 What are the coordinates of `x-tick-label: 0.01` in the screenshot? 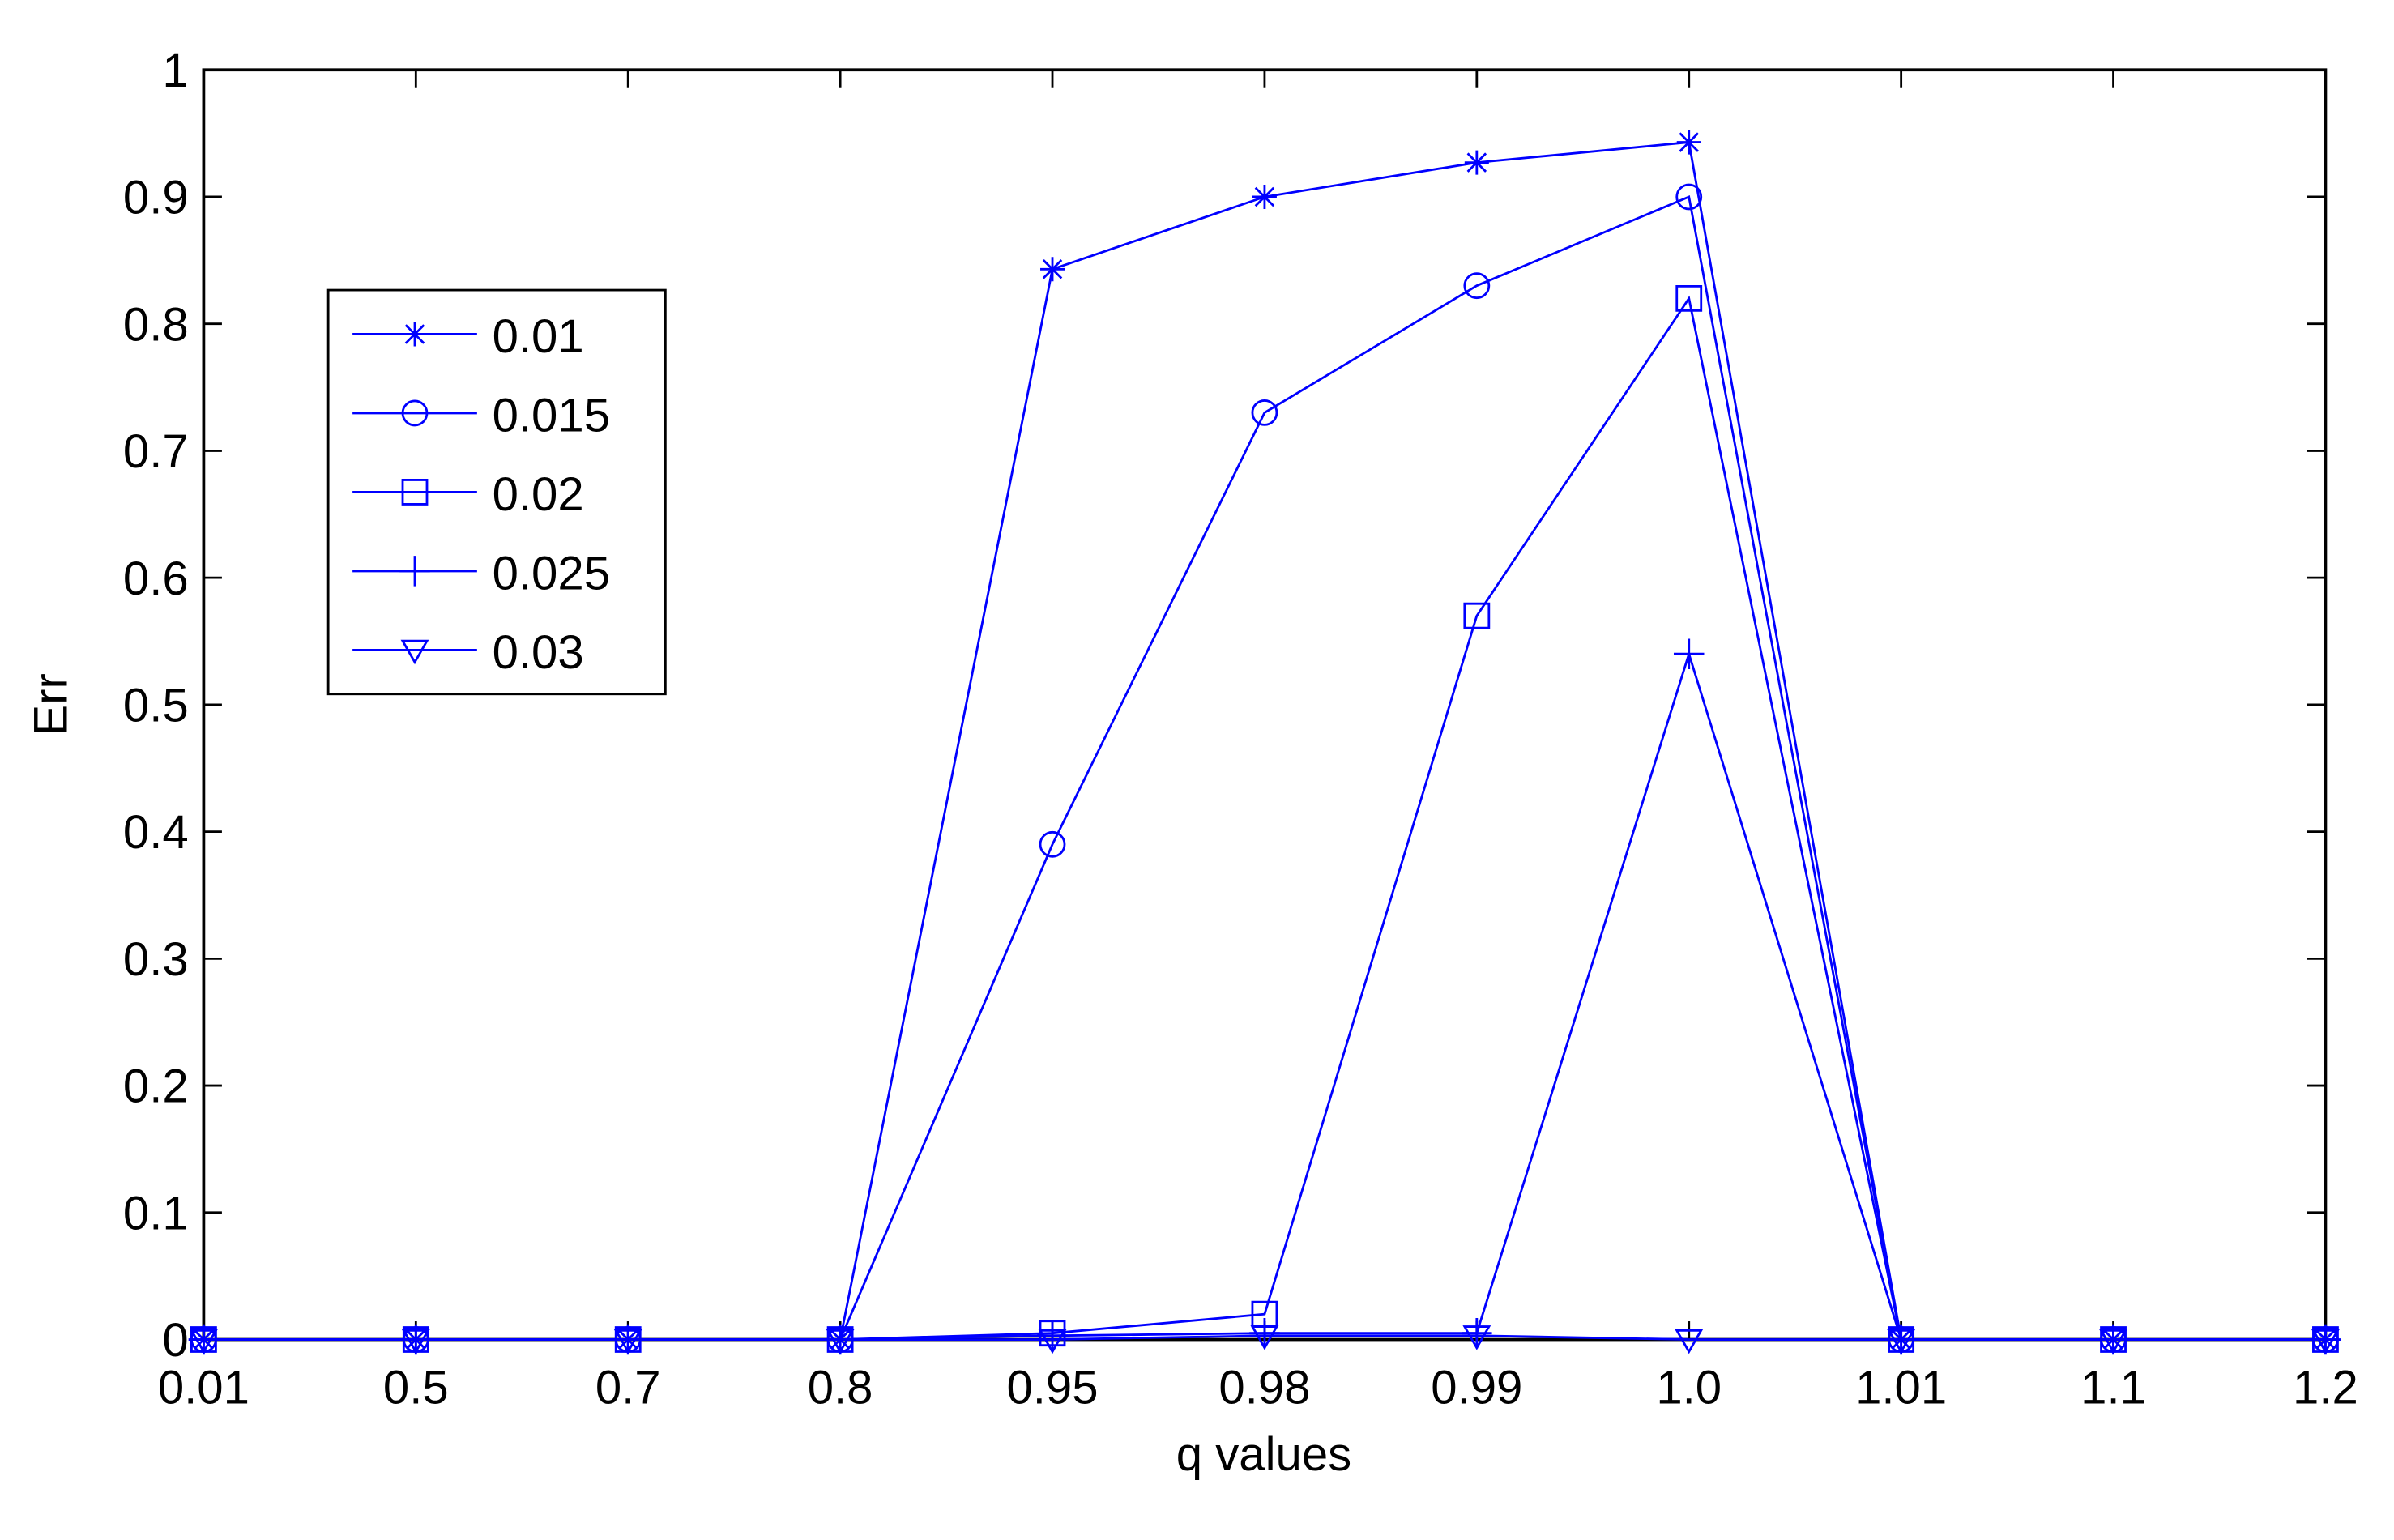 It's located at (204, 1388).